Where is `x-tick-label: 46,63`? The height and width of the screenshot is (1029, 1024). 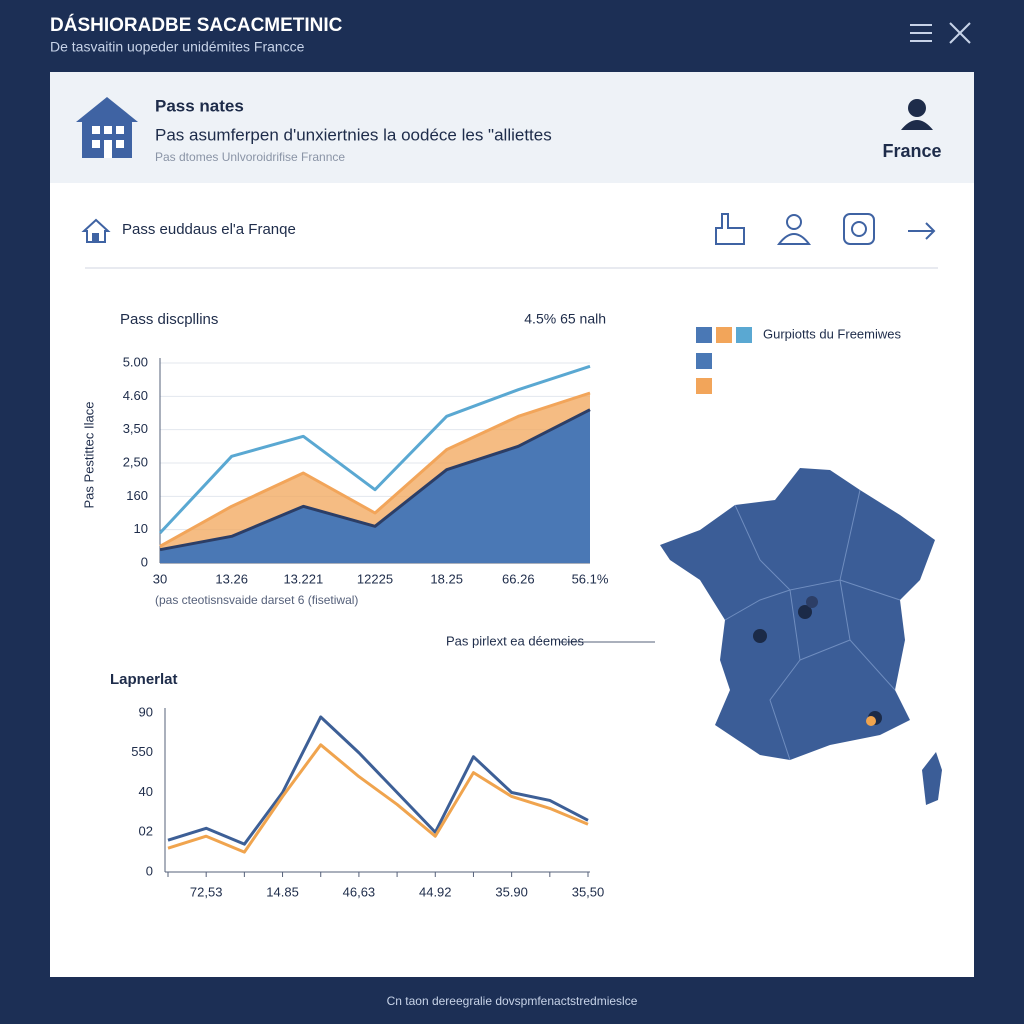 x-tick-label: 46,63 is located at coordinates (359, 891).